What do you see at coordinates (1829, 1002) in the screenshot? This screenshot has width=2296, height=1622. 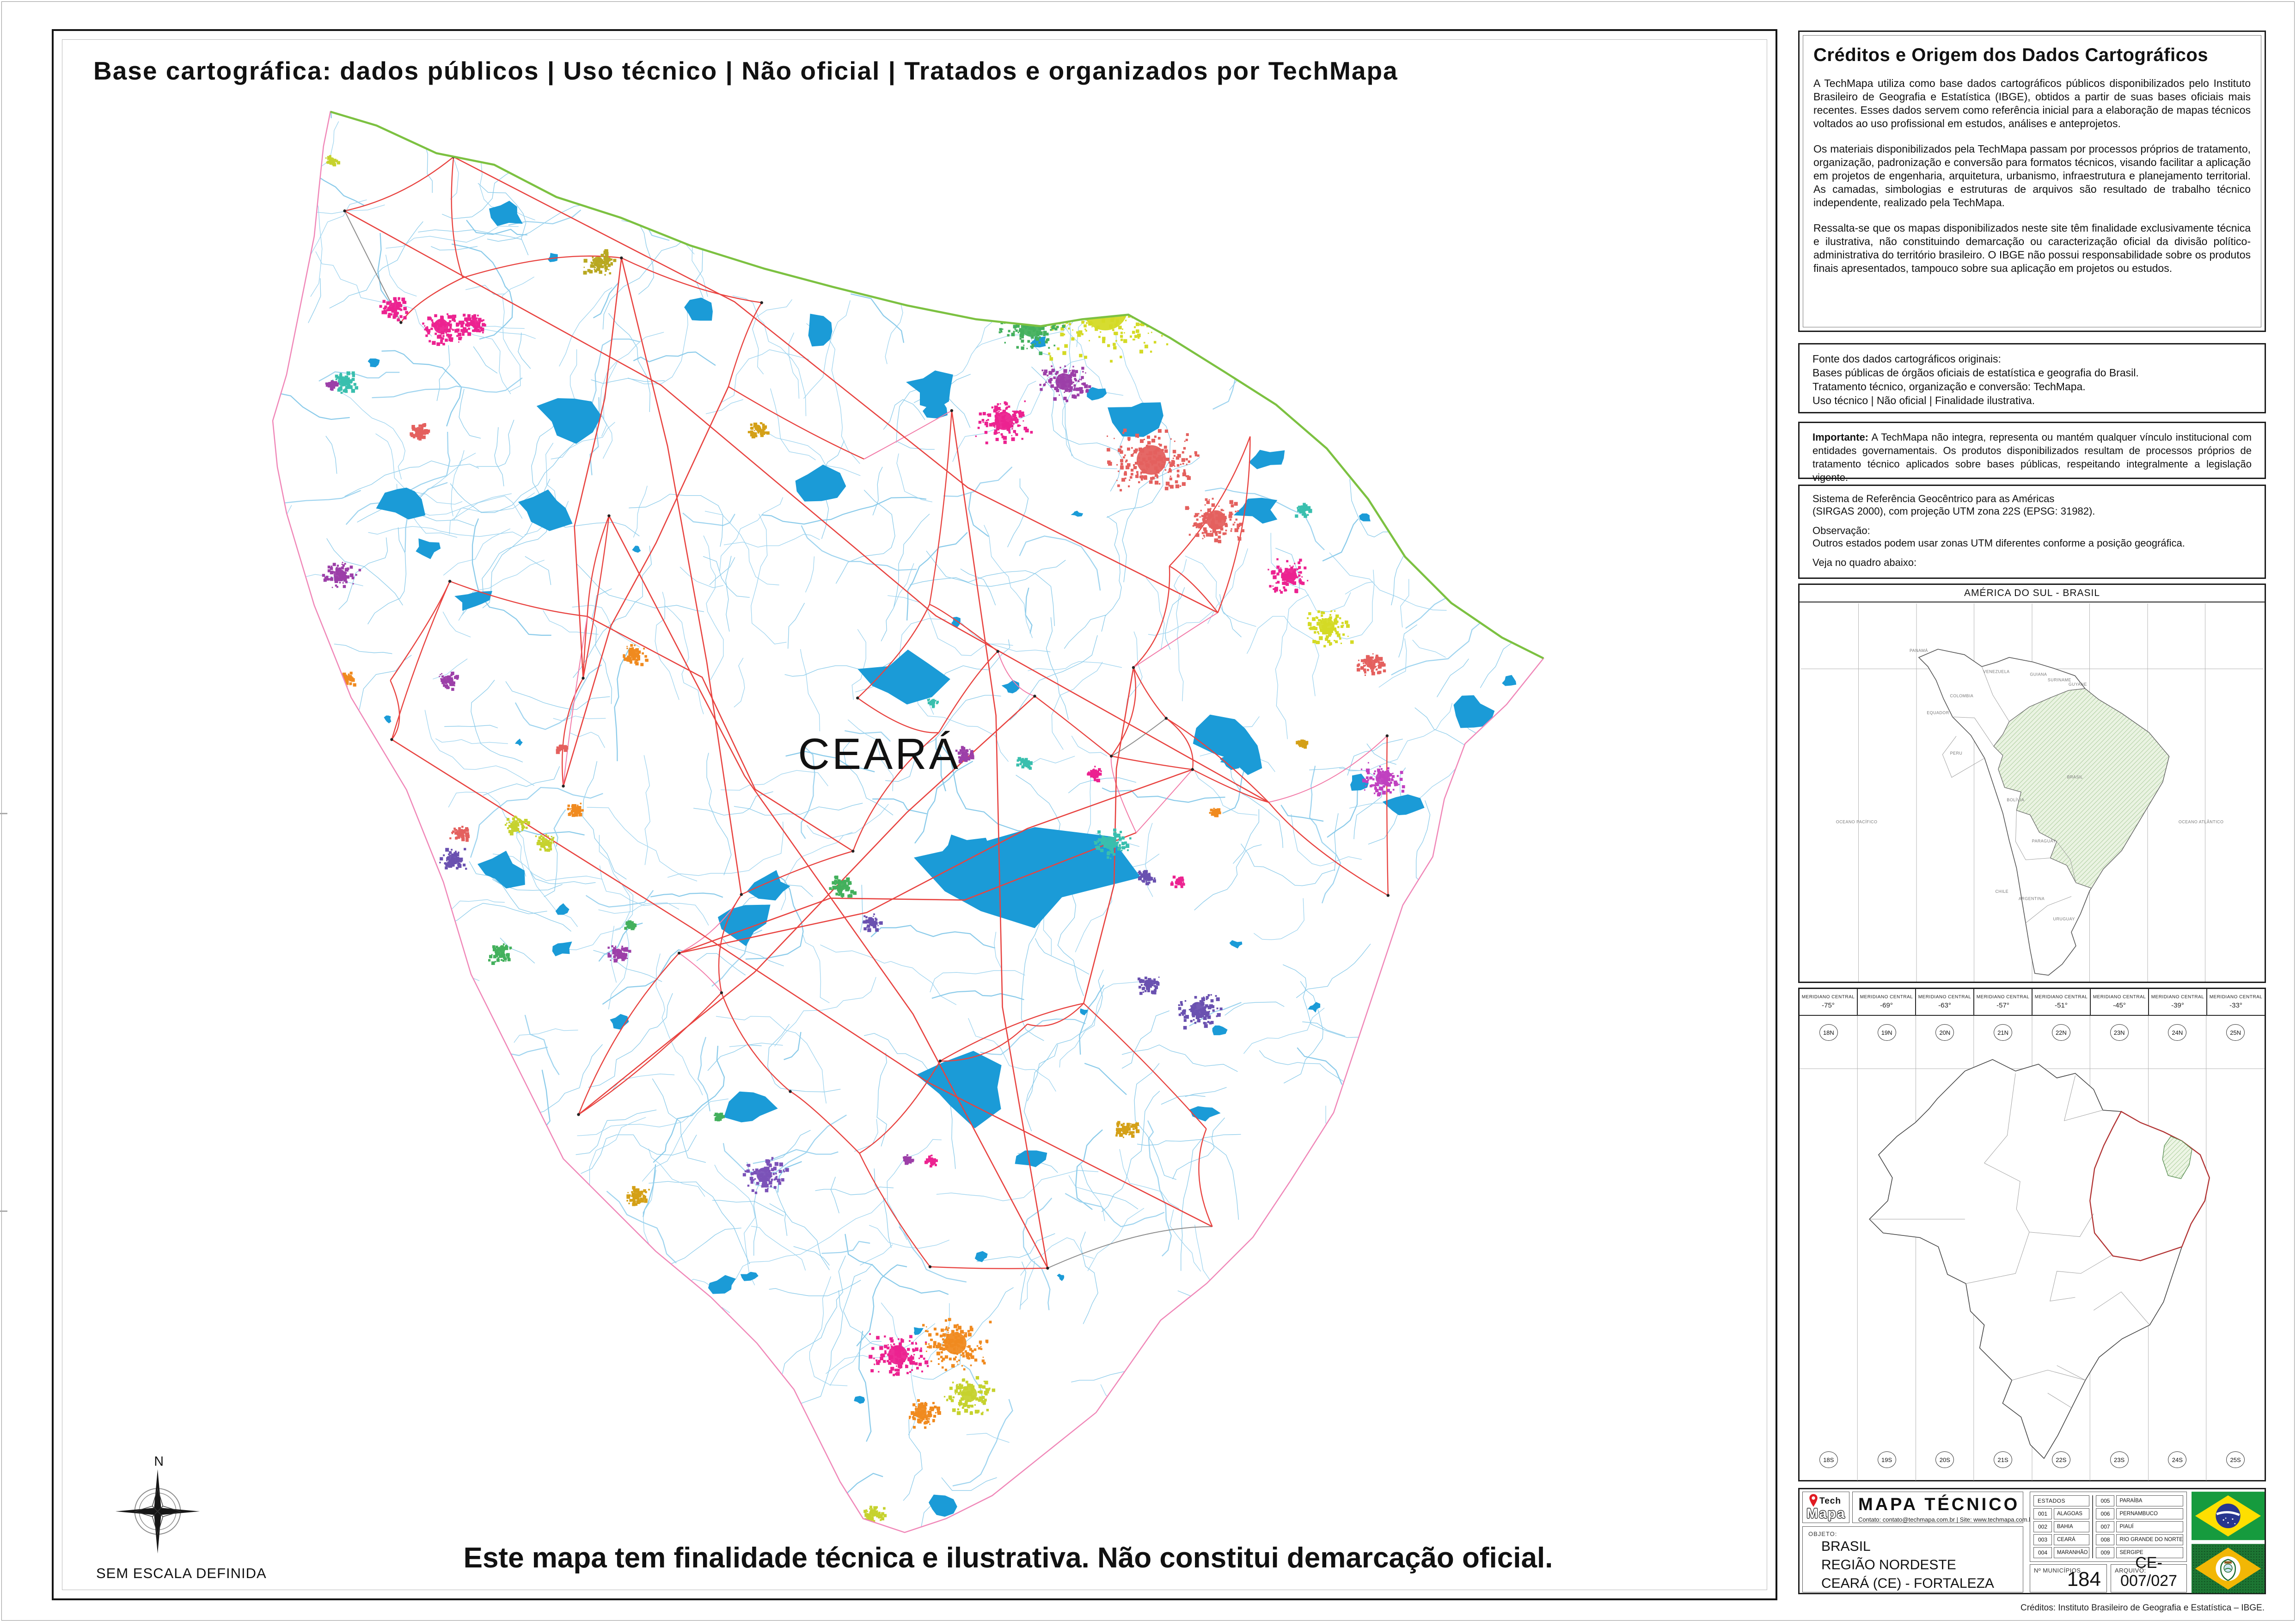 I see `utm-meridian-cell: MERIDIANO CENTRAL -75°` at bounding box center [1829, 1002].